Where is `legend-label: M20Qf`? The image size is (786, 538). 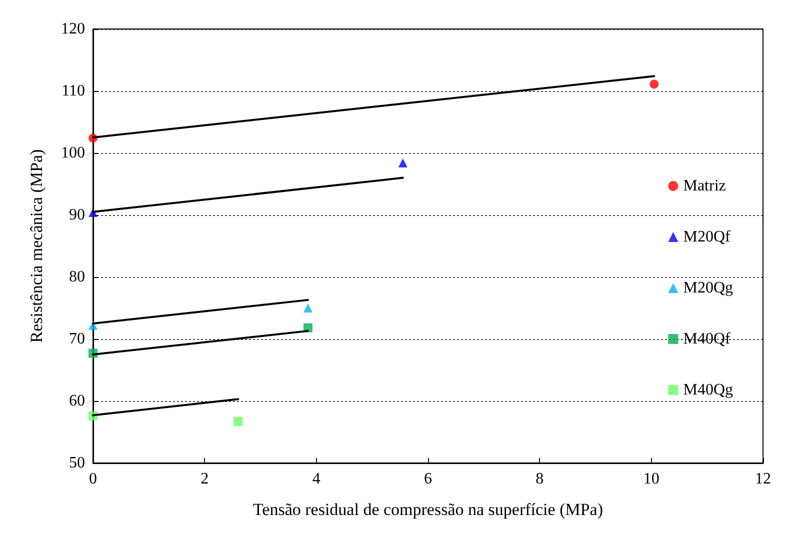 legend-label: M20Qf is located at coordinates (707, 237).